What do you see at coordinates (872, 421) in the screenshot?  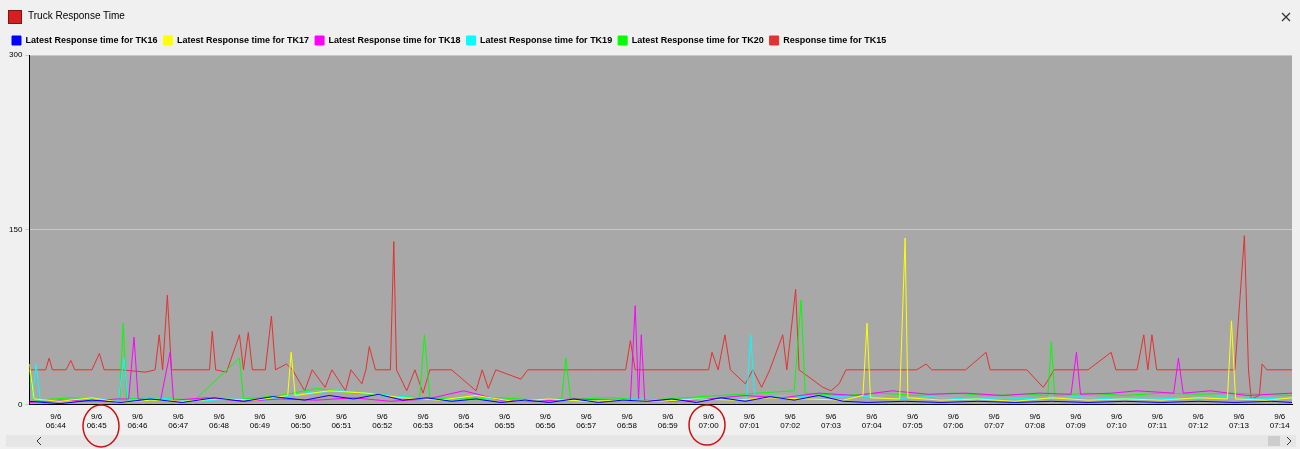 I see `x-tick-label: 9/6 07:04` at bounding box center [872, 421].